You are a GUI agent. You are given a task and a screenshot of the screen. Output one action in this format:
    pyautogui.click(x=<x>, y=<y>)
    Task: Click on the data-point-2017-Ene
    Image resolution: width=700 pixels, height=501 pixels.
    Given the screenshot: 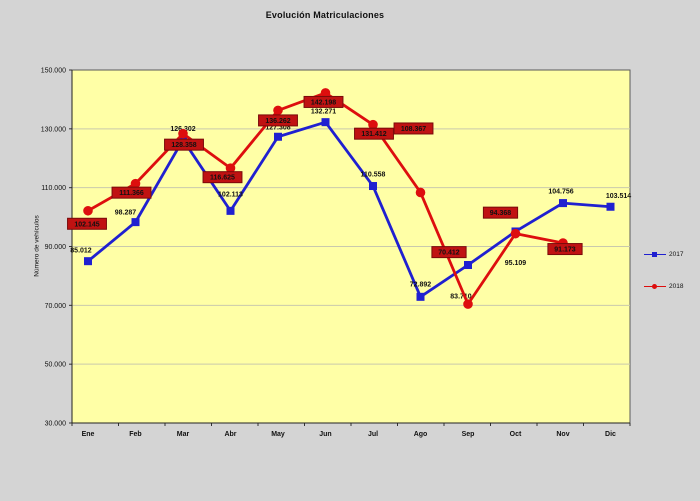 What is the action you would take?
    pyautogui.click(x=88, y=261)
    